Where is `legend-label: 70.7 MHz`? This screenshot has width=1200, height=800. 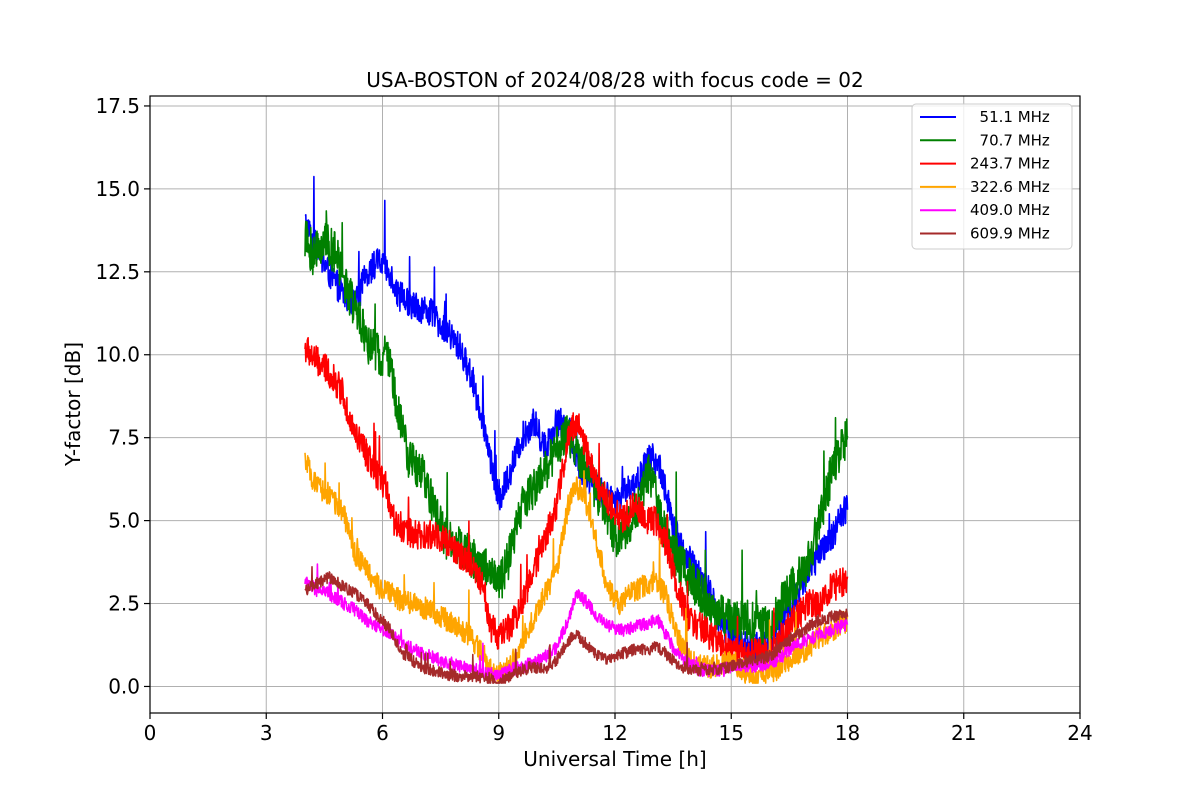 legend-label: 70.7 MHz is located at coordinates (1010, 140).